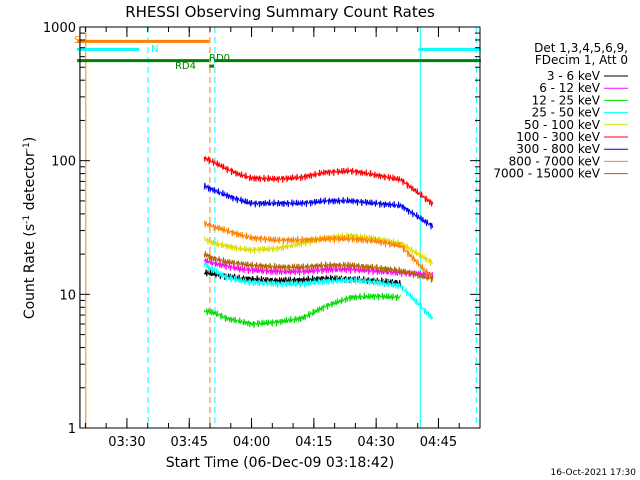 The image size is (640, 480). I want to click on y-axis-label: Count Rate (s-1 detector-1), so click(30, 228).